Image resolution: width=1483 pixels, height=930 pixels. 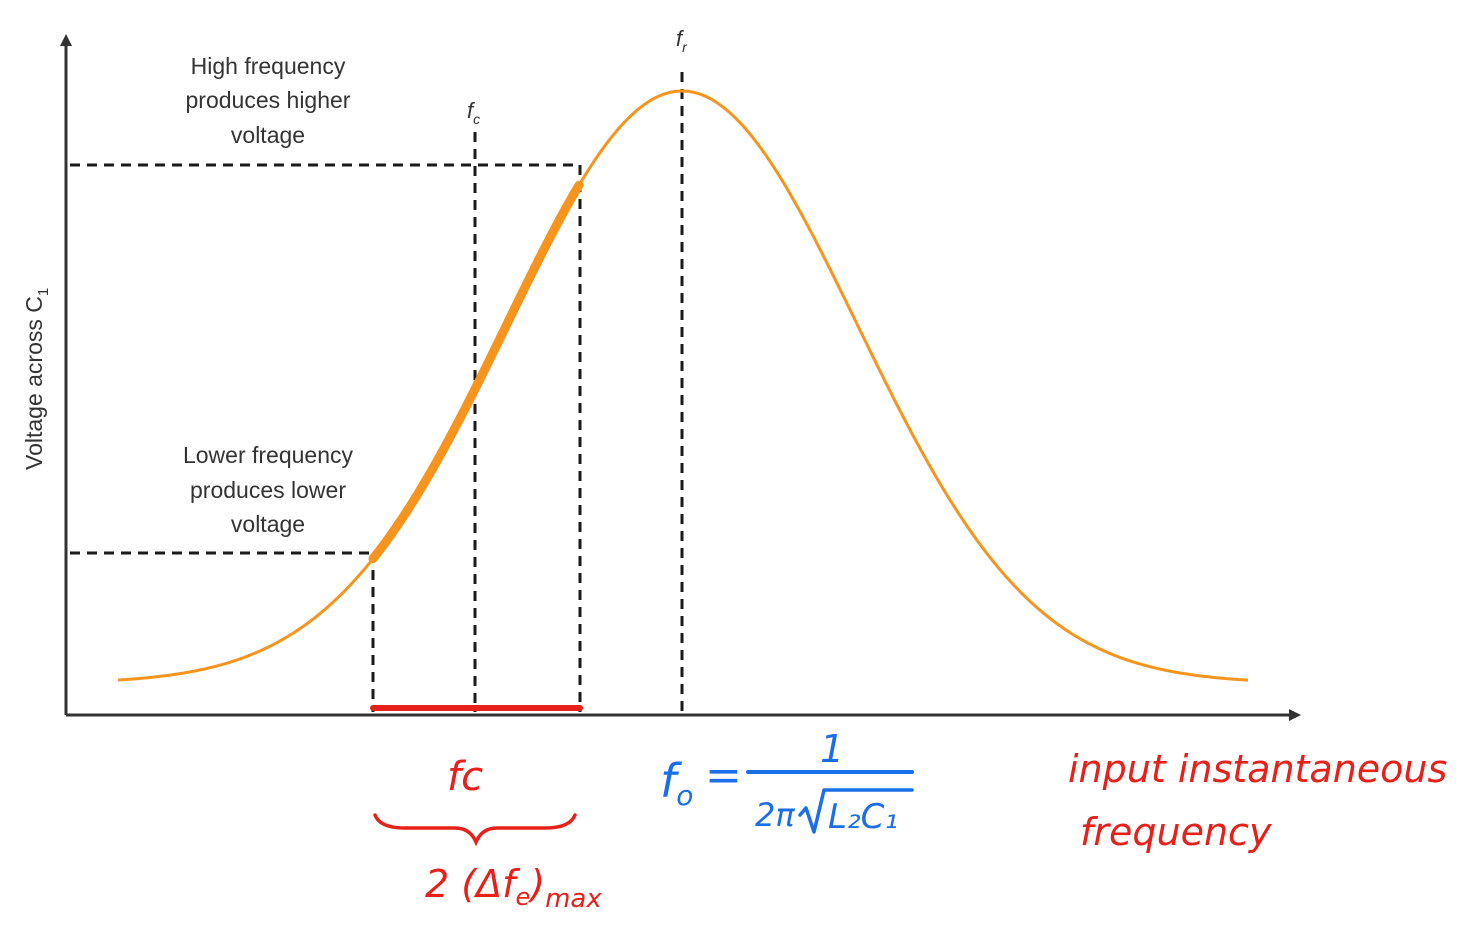 What do you see at coordinates (475, 830) in the screenshot?
I see `red-brace` at bounding box center [475, 830].